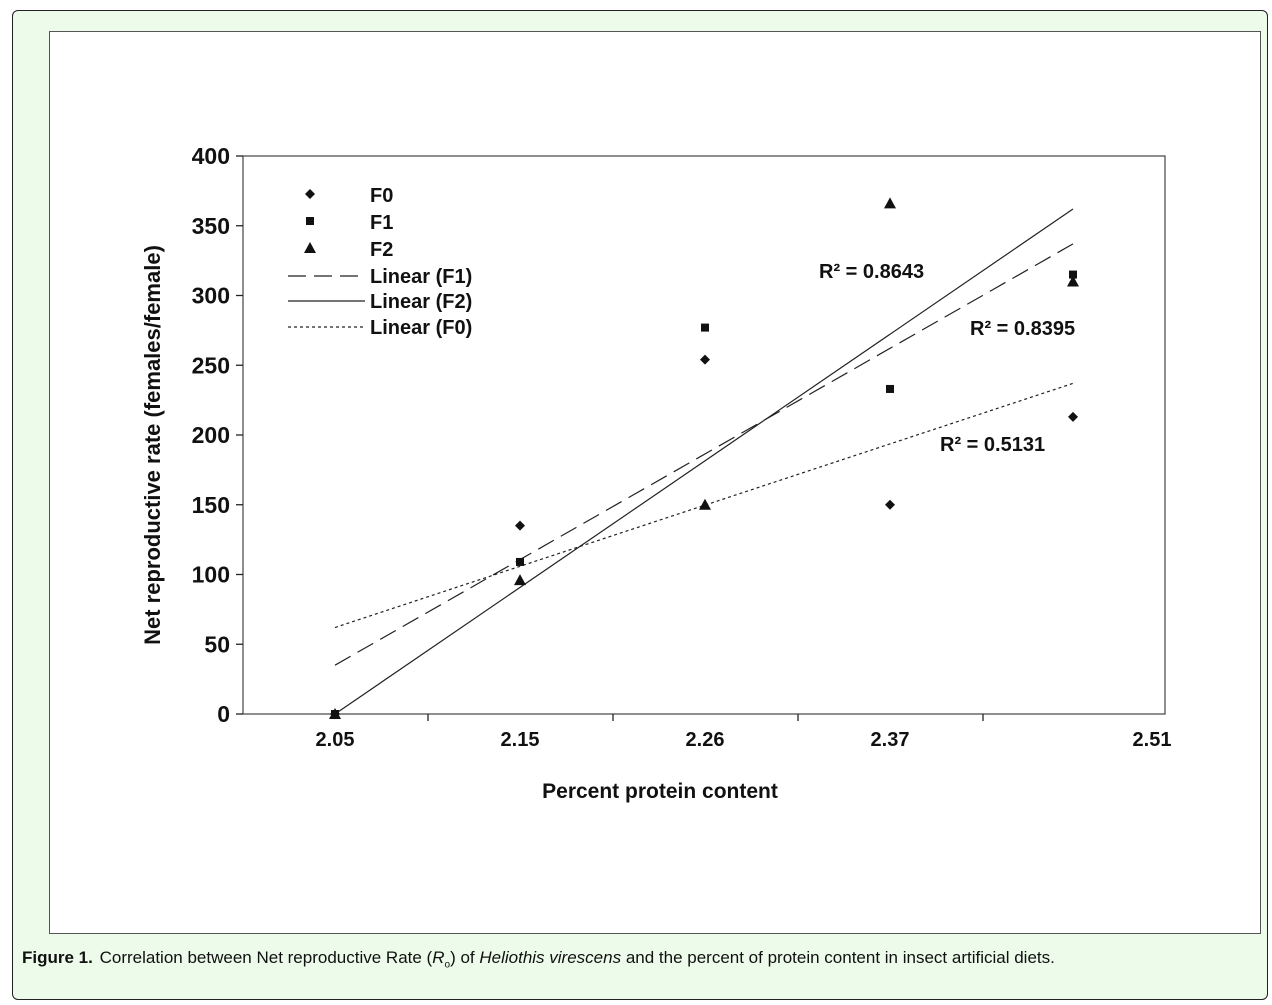 This screenshot has width=1272, height=1005. I want to click on legend-label: F1, so click(381, 223).